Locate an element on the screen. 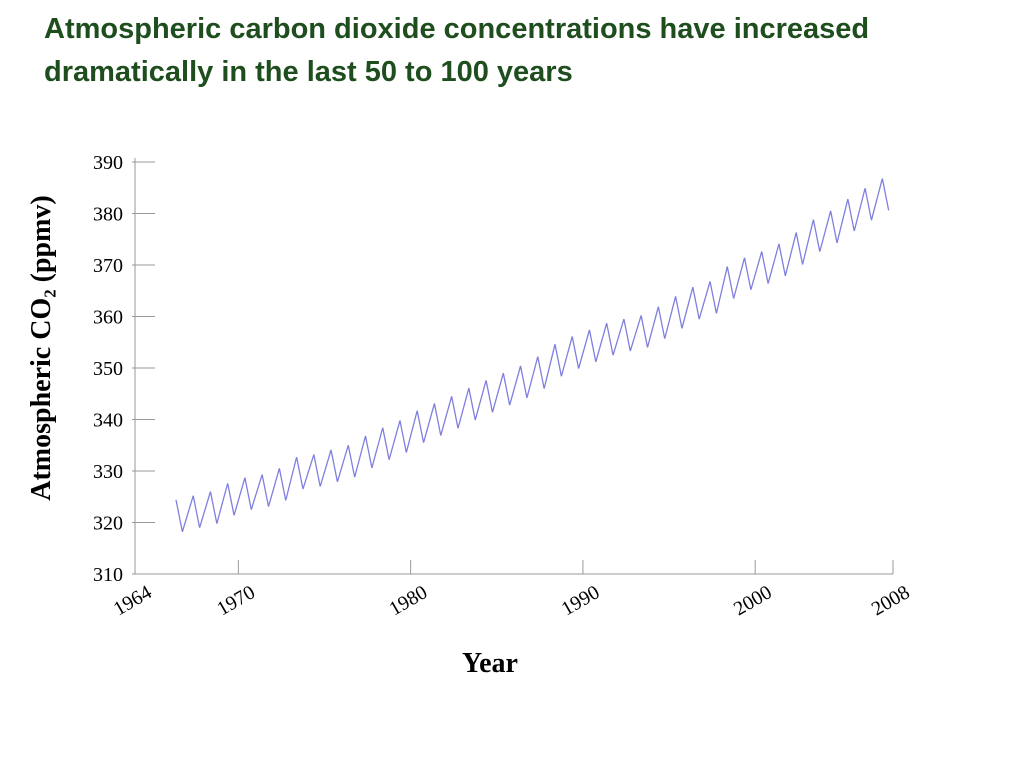 The width and height of the screenshot is (1024, 768). y-tick-label: 390 is located at coordinates (108, 163).